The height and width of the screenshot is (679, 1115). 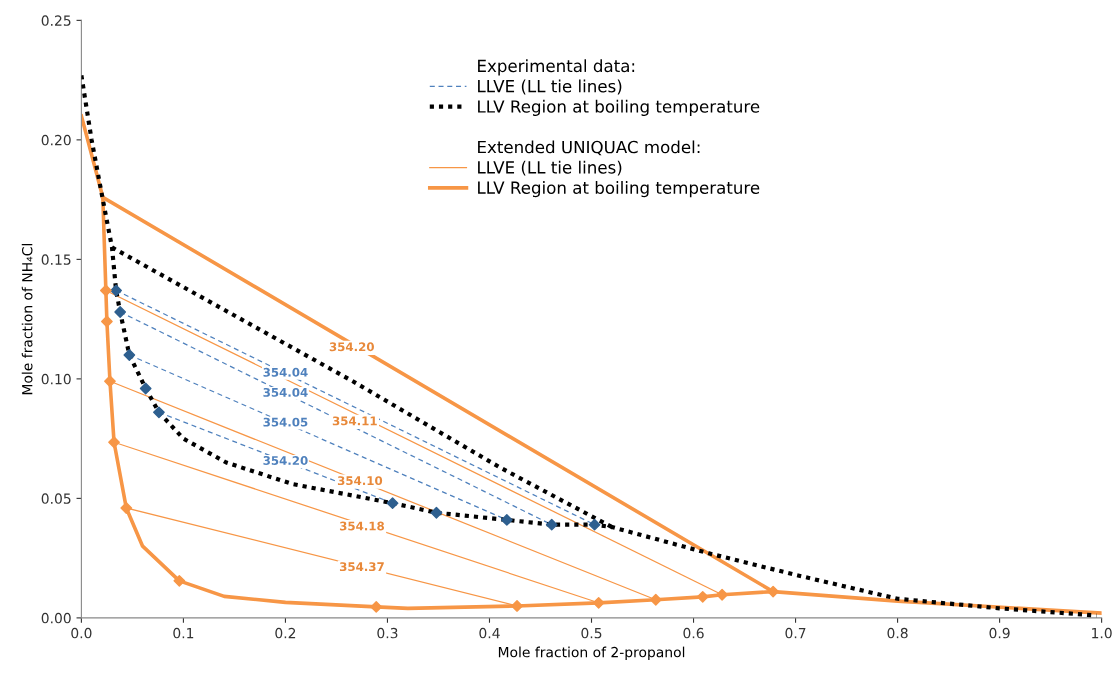 What do you see at coordinates (56, 140) in the screenshot?
I see `y-tick-label: 0.20` at bounding box center [56, 140].